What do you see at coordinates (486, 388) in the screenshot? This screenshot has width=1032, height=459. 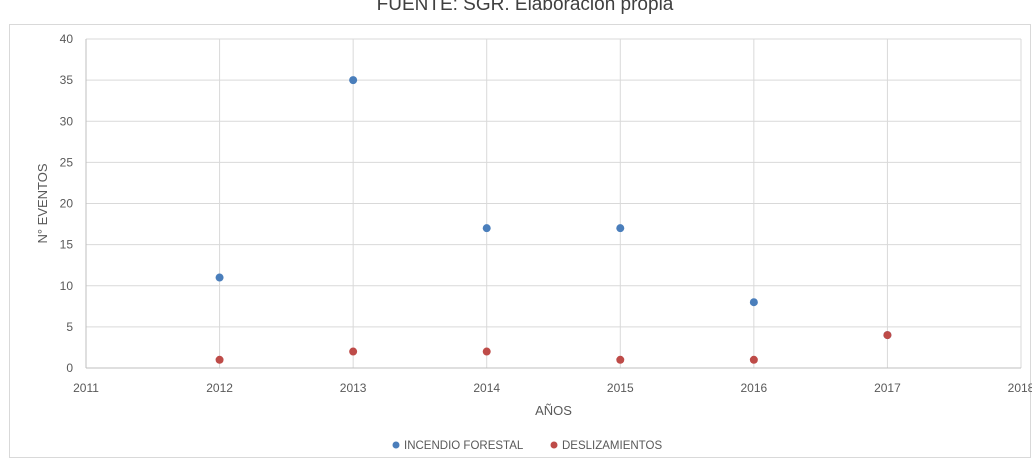 I see `x-tick-label: 2014` at bounding box center [486, 388].